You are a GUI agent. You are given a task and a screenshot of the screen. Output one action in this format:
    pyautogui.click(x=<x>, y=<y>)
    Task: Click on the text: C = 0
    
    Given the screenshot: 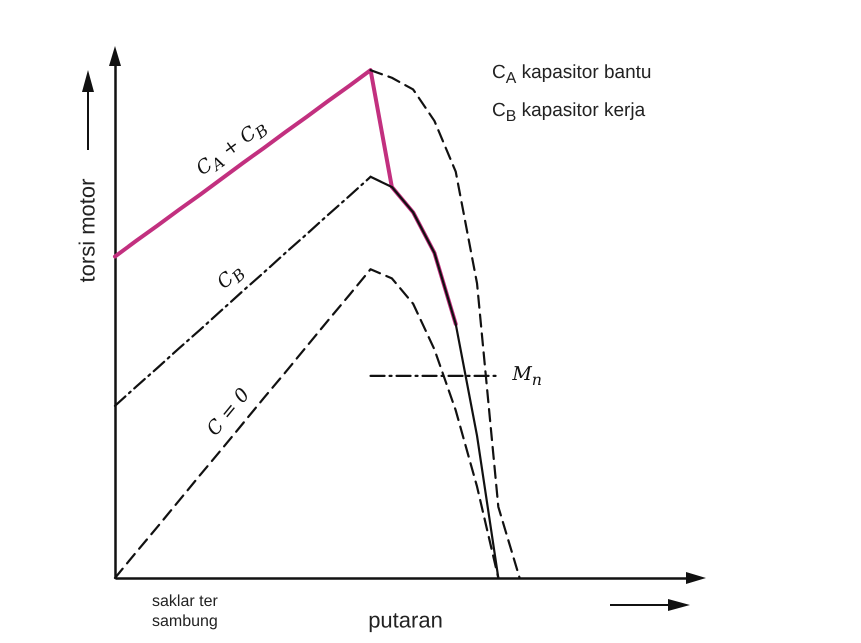 What is the action you would take?
    pyautogui.click(x=228, y=412)
    